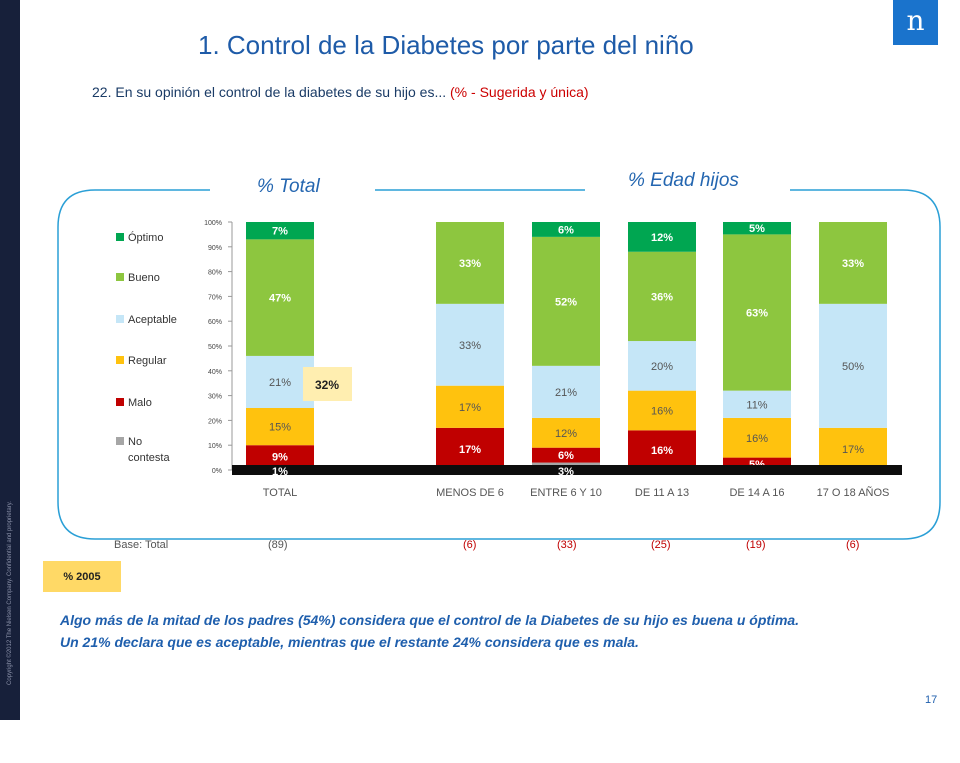 The height and width of the screenshot is (763, 960). I want to click on y-tick-label: 100%, so click(213, 223).